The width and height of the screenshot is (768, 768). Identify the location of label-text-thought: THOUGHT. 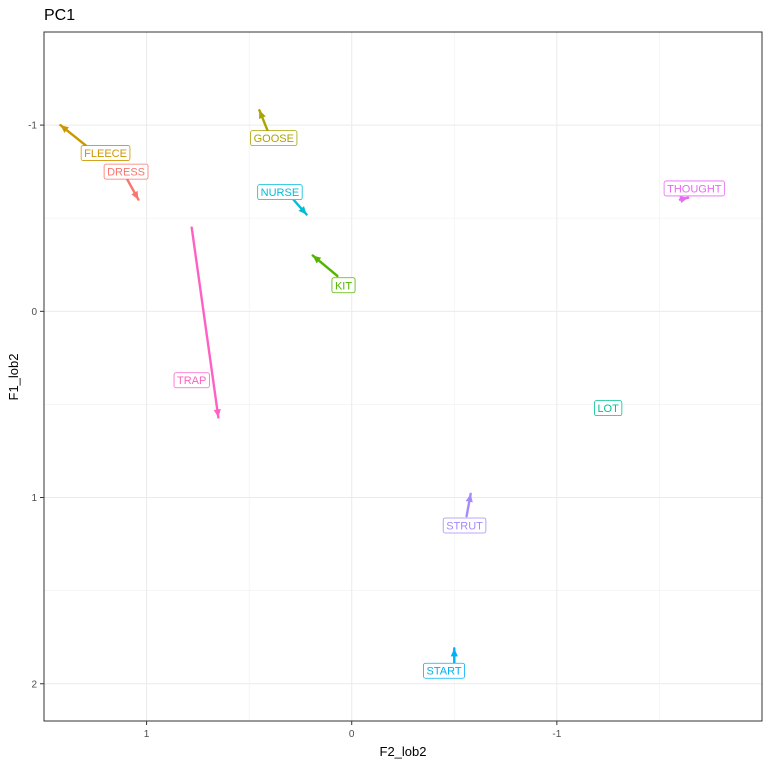
(694, 189).